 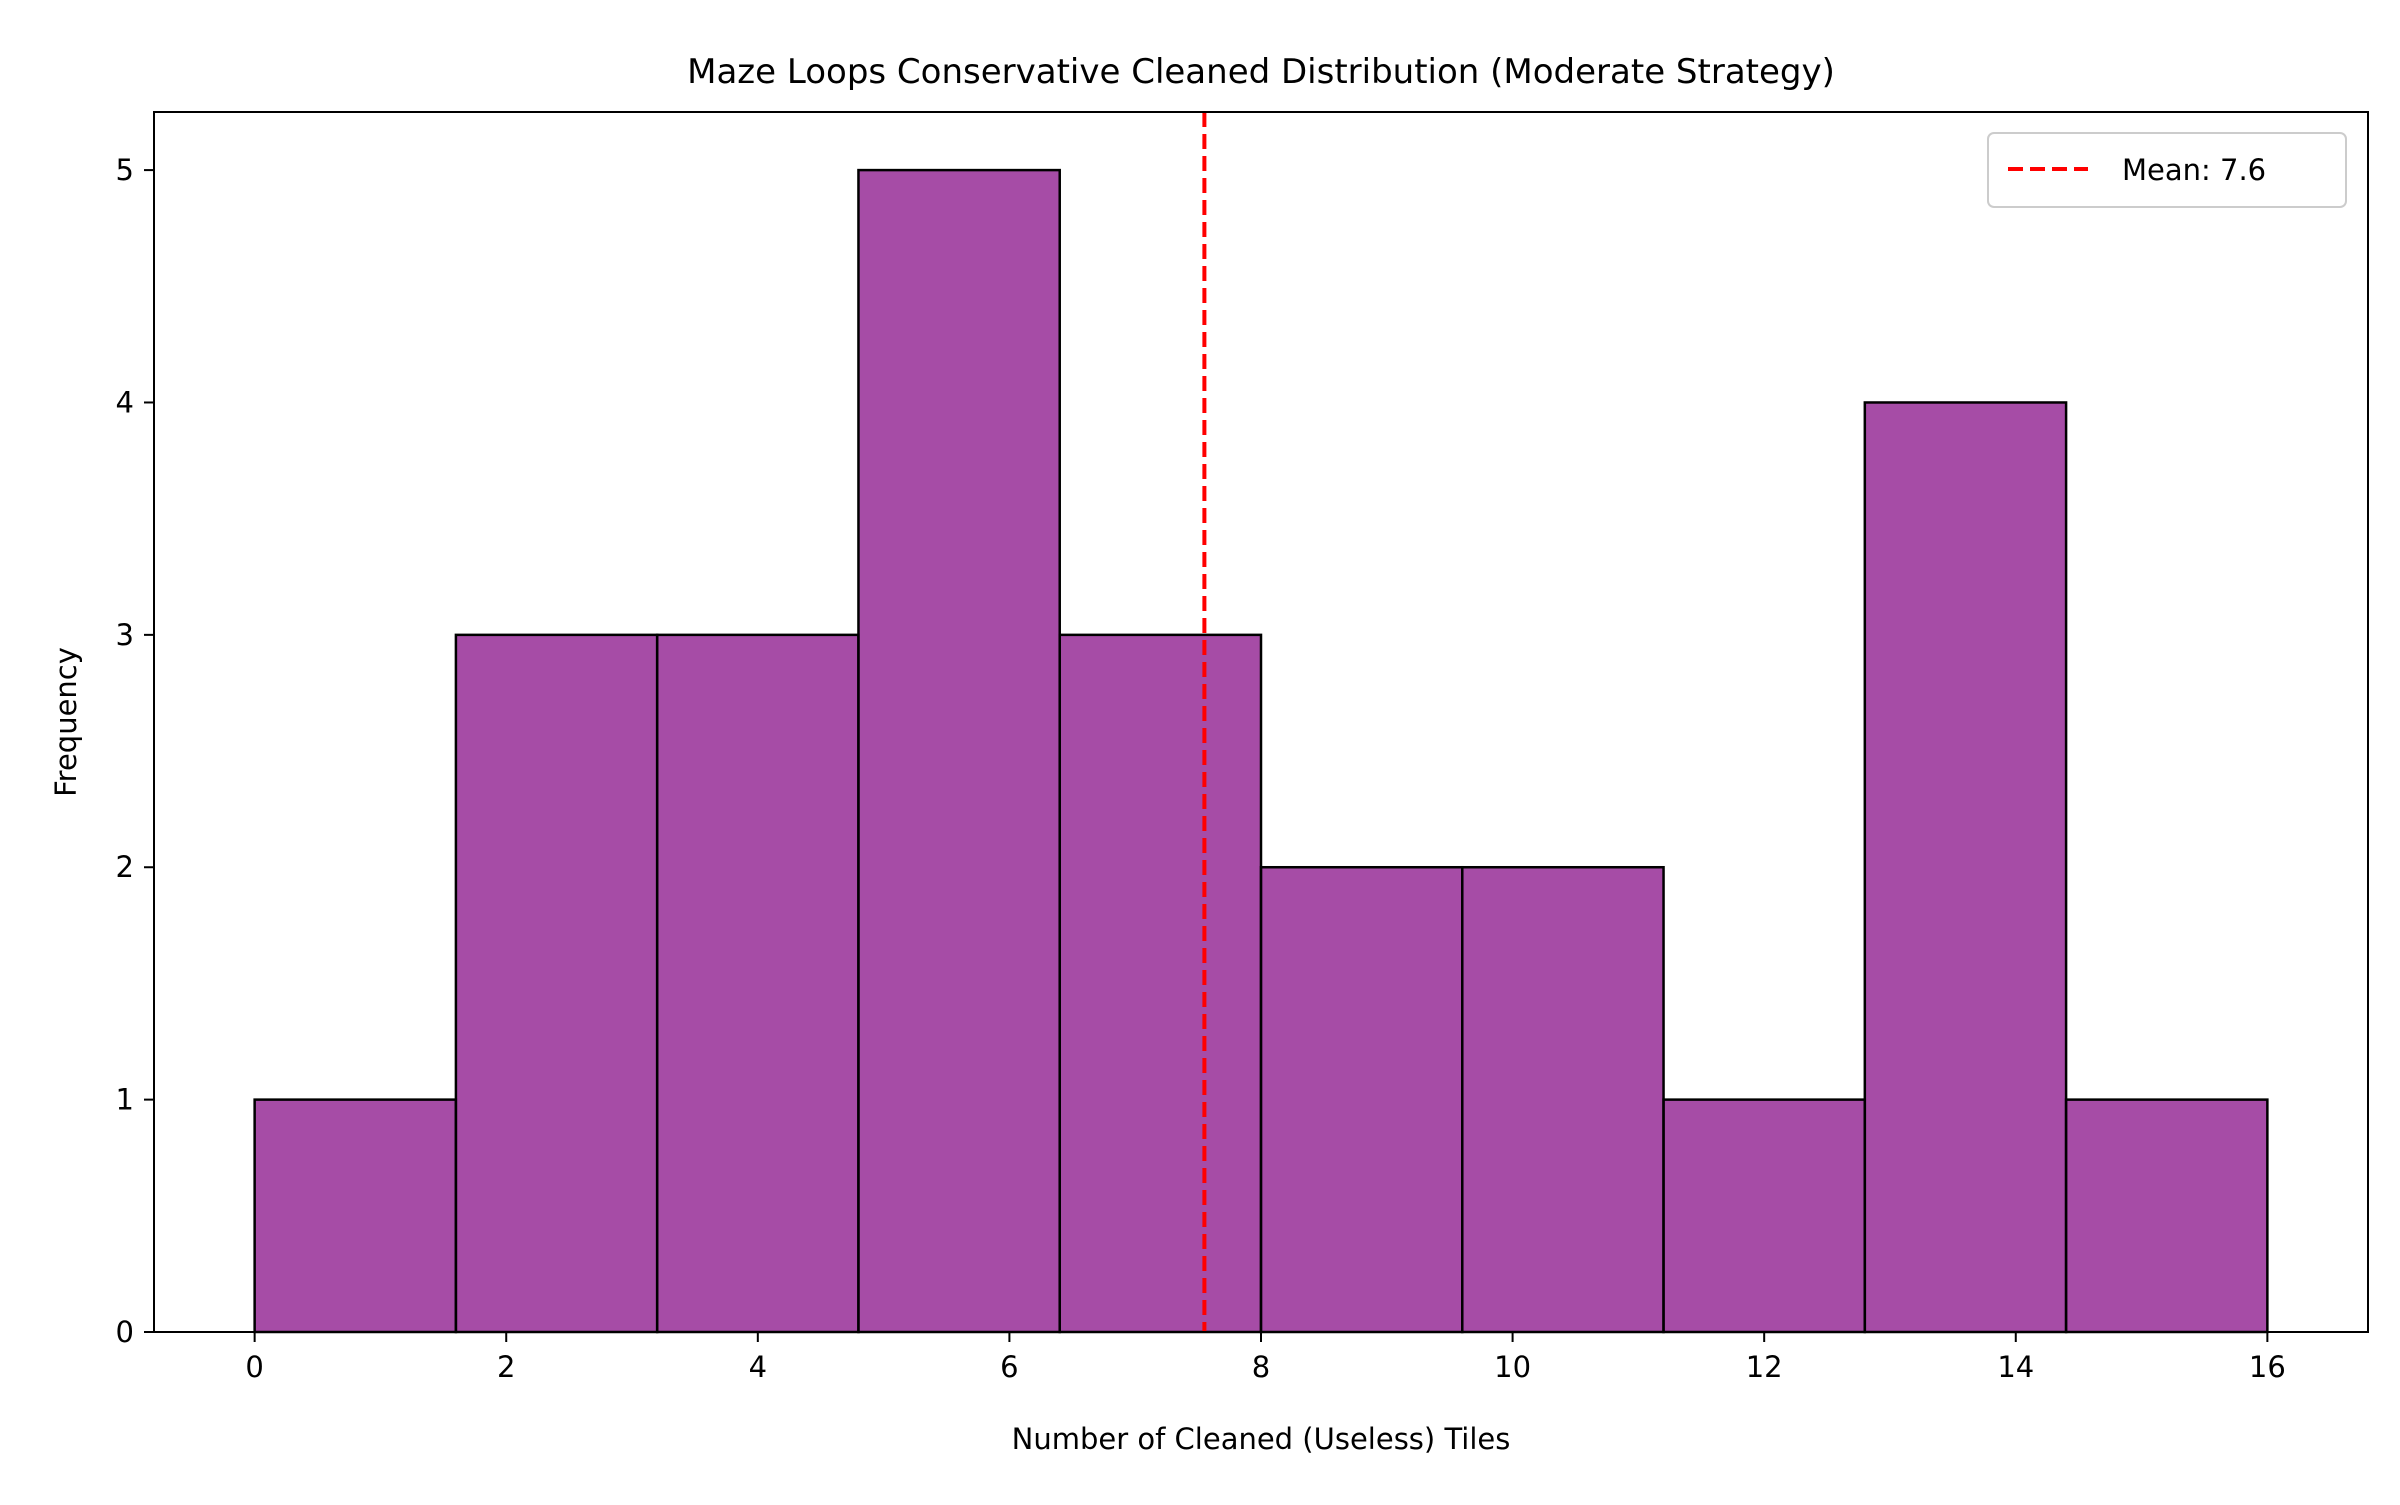 I want to click on x-axis-ticks: 0 2 4 6 8 10 12 14 16, so click(x=1265, y=1358).